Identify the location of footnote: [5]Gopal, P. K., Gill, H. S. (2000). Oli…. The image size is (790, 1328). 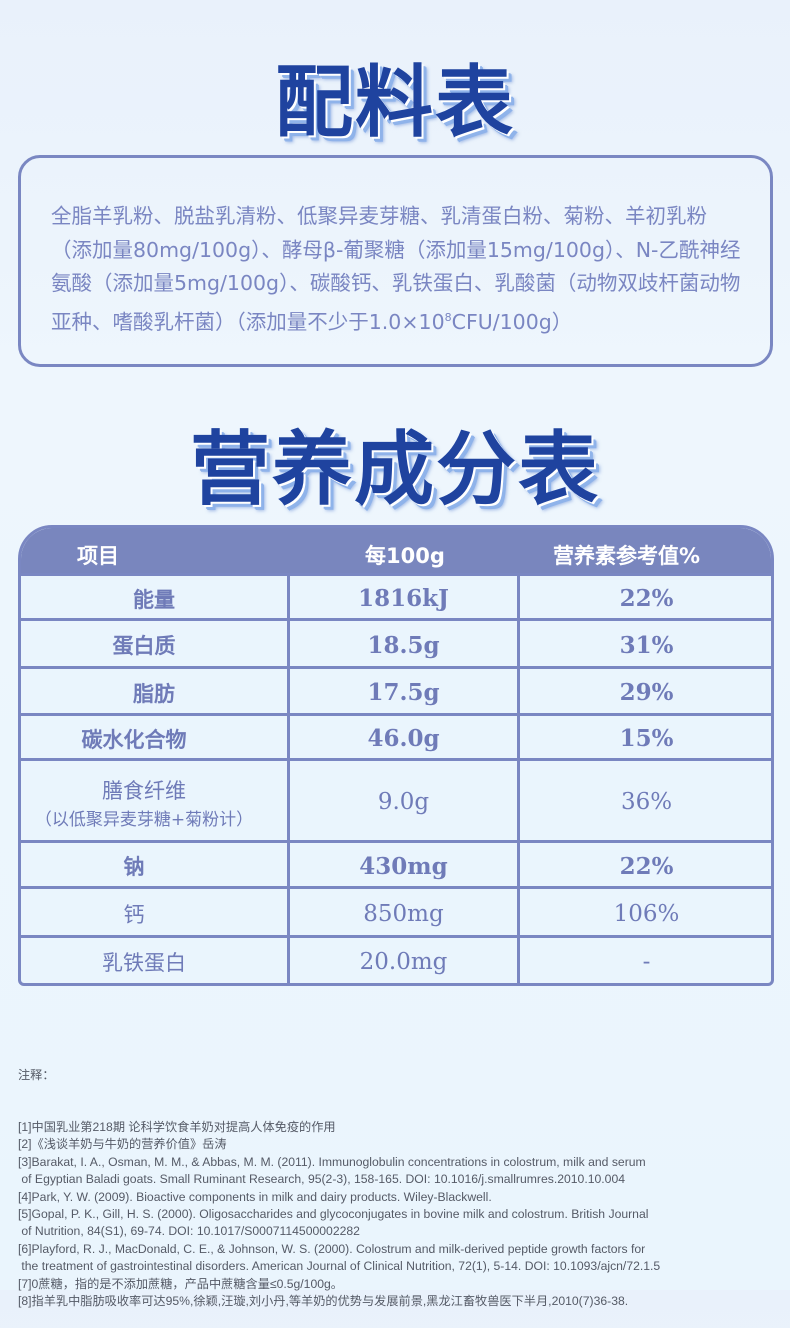
(333, 1223).